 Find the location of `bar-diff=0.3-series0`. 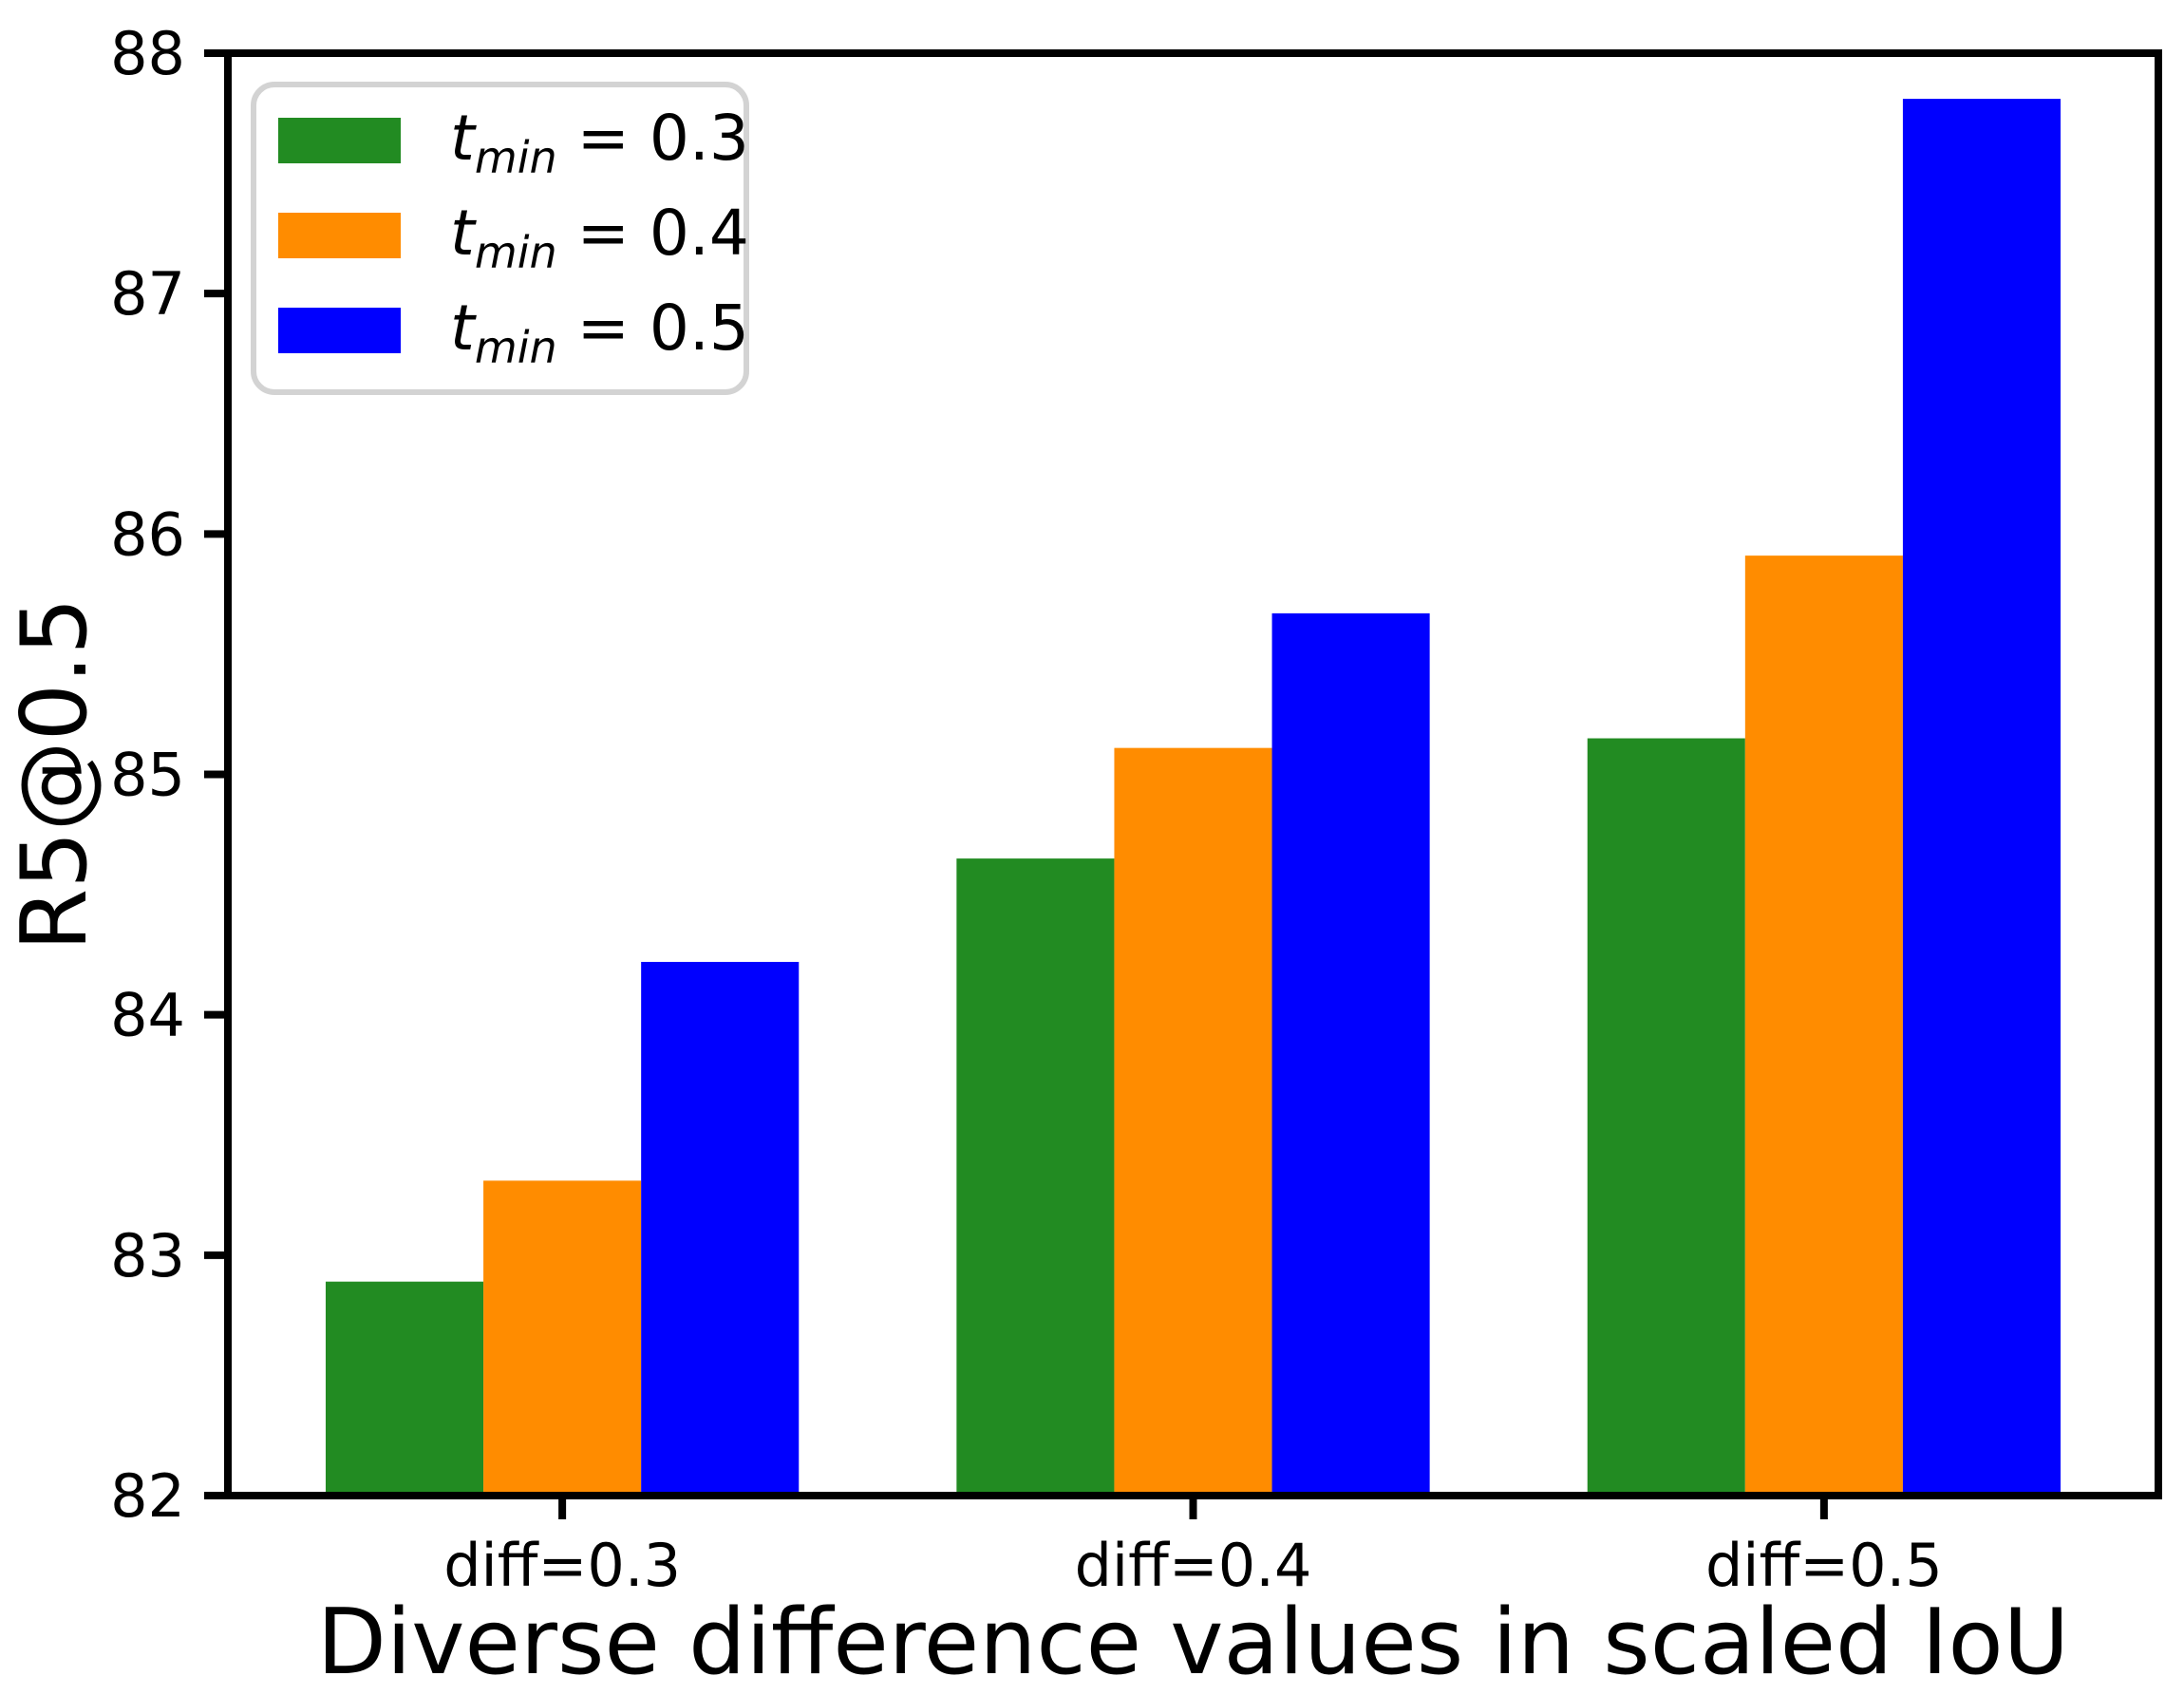

bar-diff=0.3-series0 is located at coordinates (404, 1388).